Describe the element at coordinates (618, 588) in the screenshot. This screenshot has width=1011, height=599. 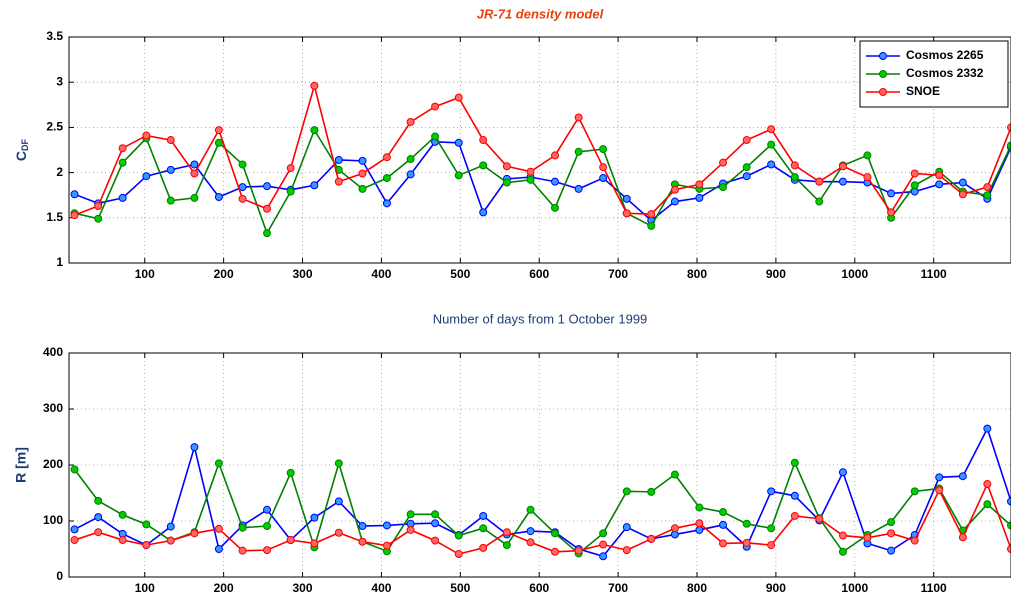
I see `x-tick-label: 700` at that location.